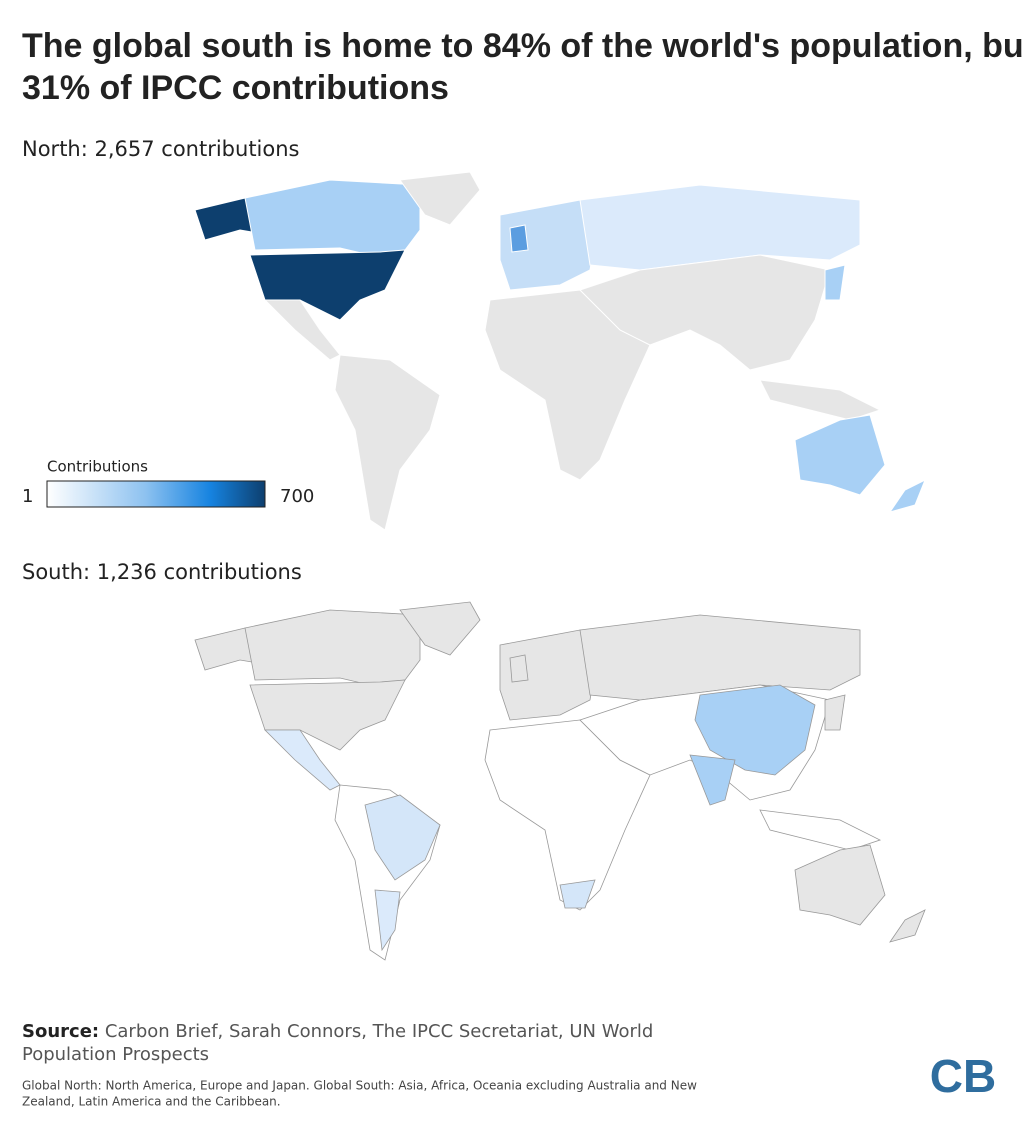 The image size is (1024, 1129). Describe the element at coordinates (156, 494) in the screenshot. I see `legend-scale` at that location.